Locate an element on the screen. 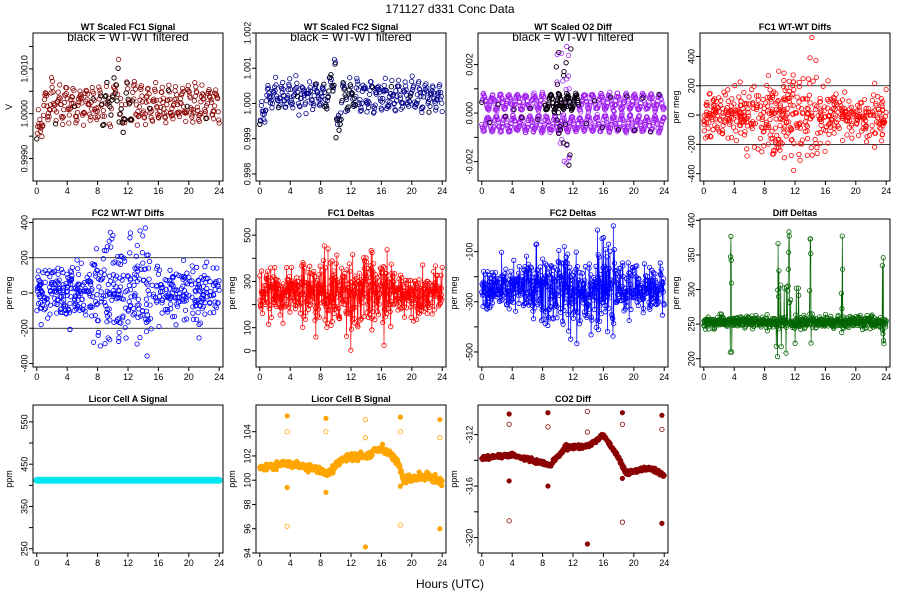 This screenshot has width=900, height=600. x-tick-label: 8 is located at coordinates (320, 377).